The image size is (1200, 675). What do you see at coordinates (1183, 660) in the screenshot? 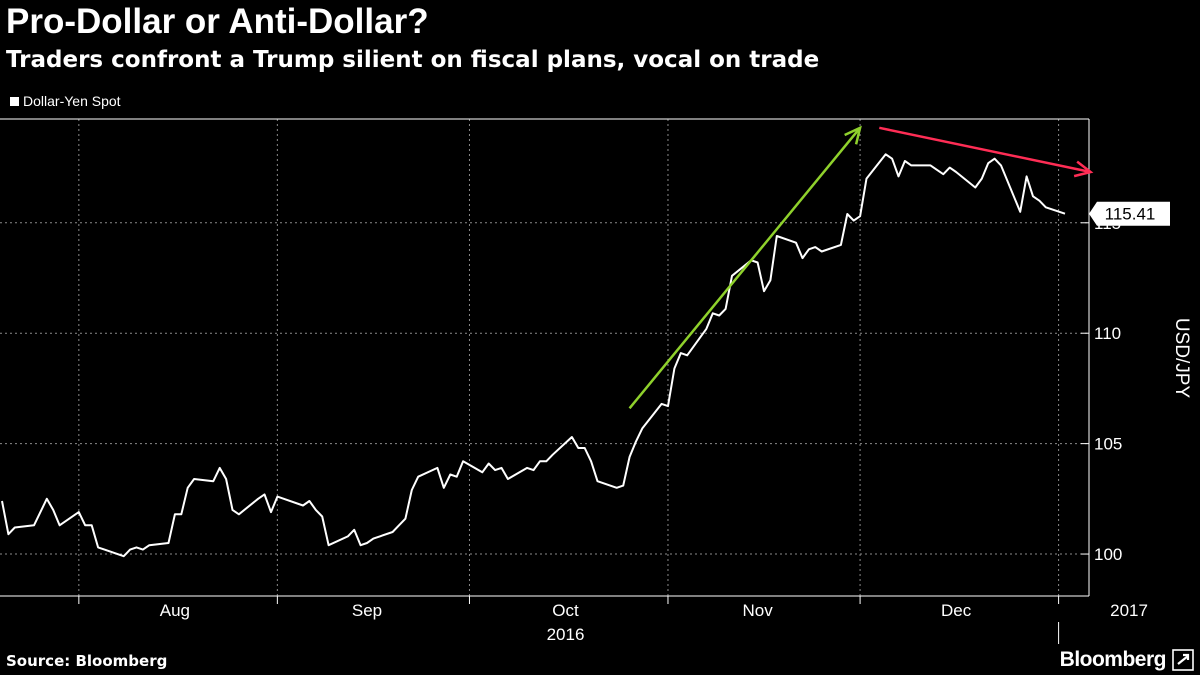
I see `bloomberg-logo-icon` at bounding box center [1183, 660].